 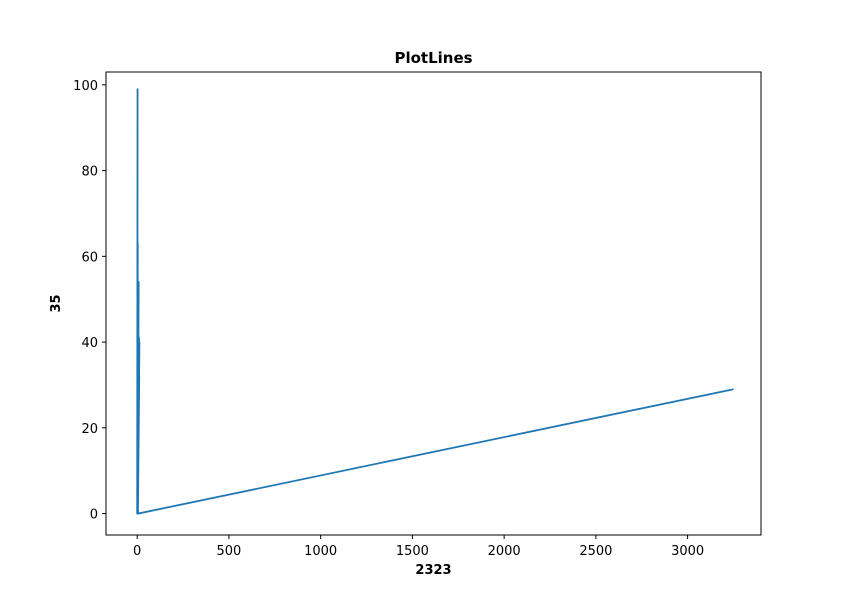 I want to click on x-axis: 0 500 1000 1500 2000 2500 3000, so click(x=418, y=547).